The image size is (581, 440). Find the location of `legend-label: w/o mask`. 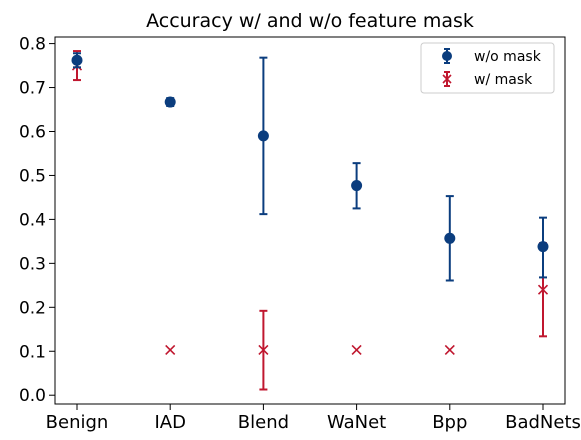

legend-label: w/o mask is located at coordinates (508, 57).